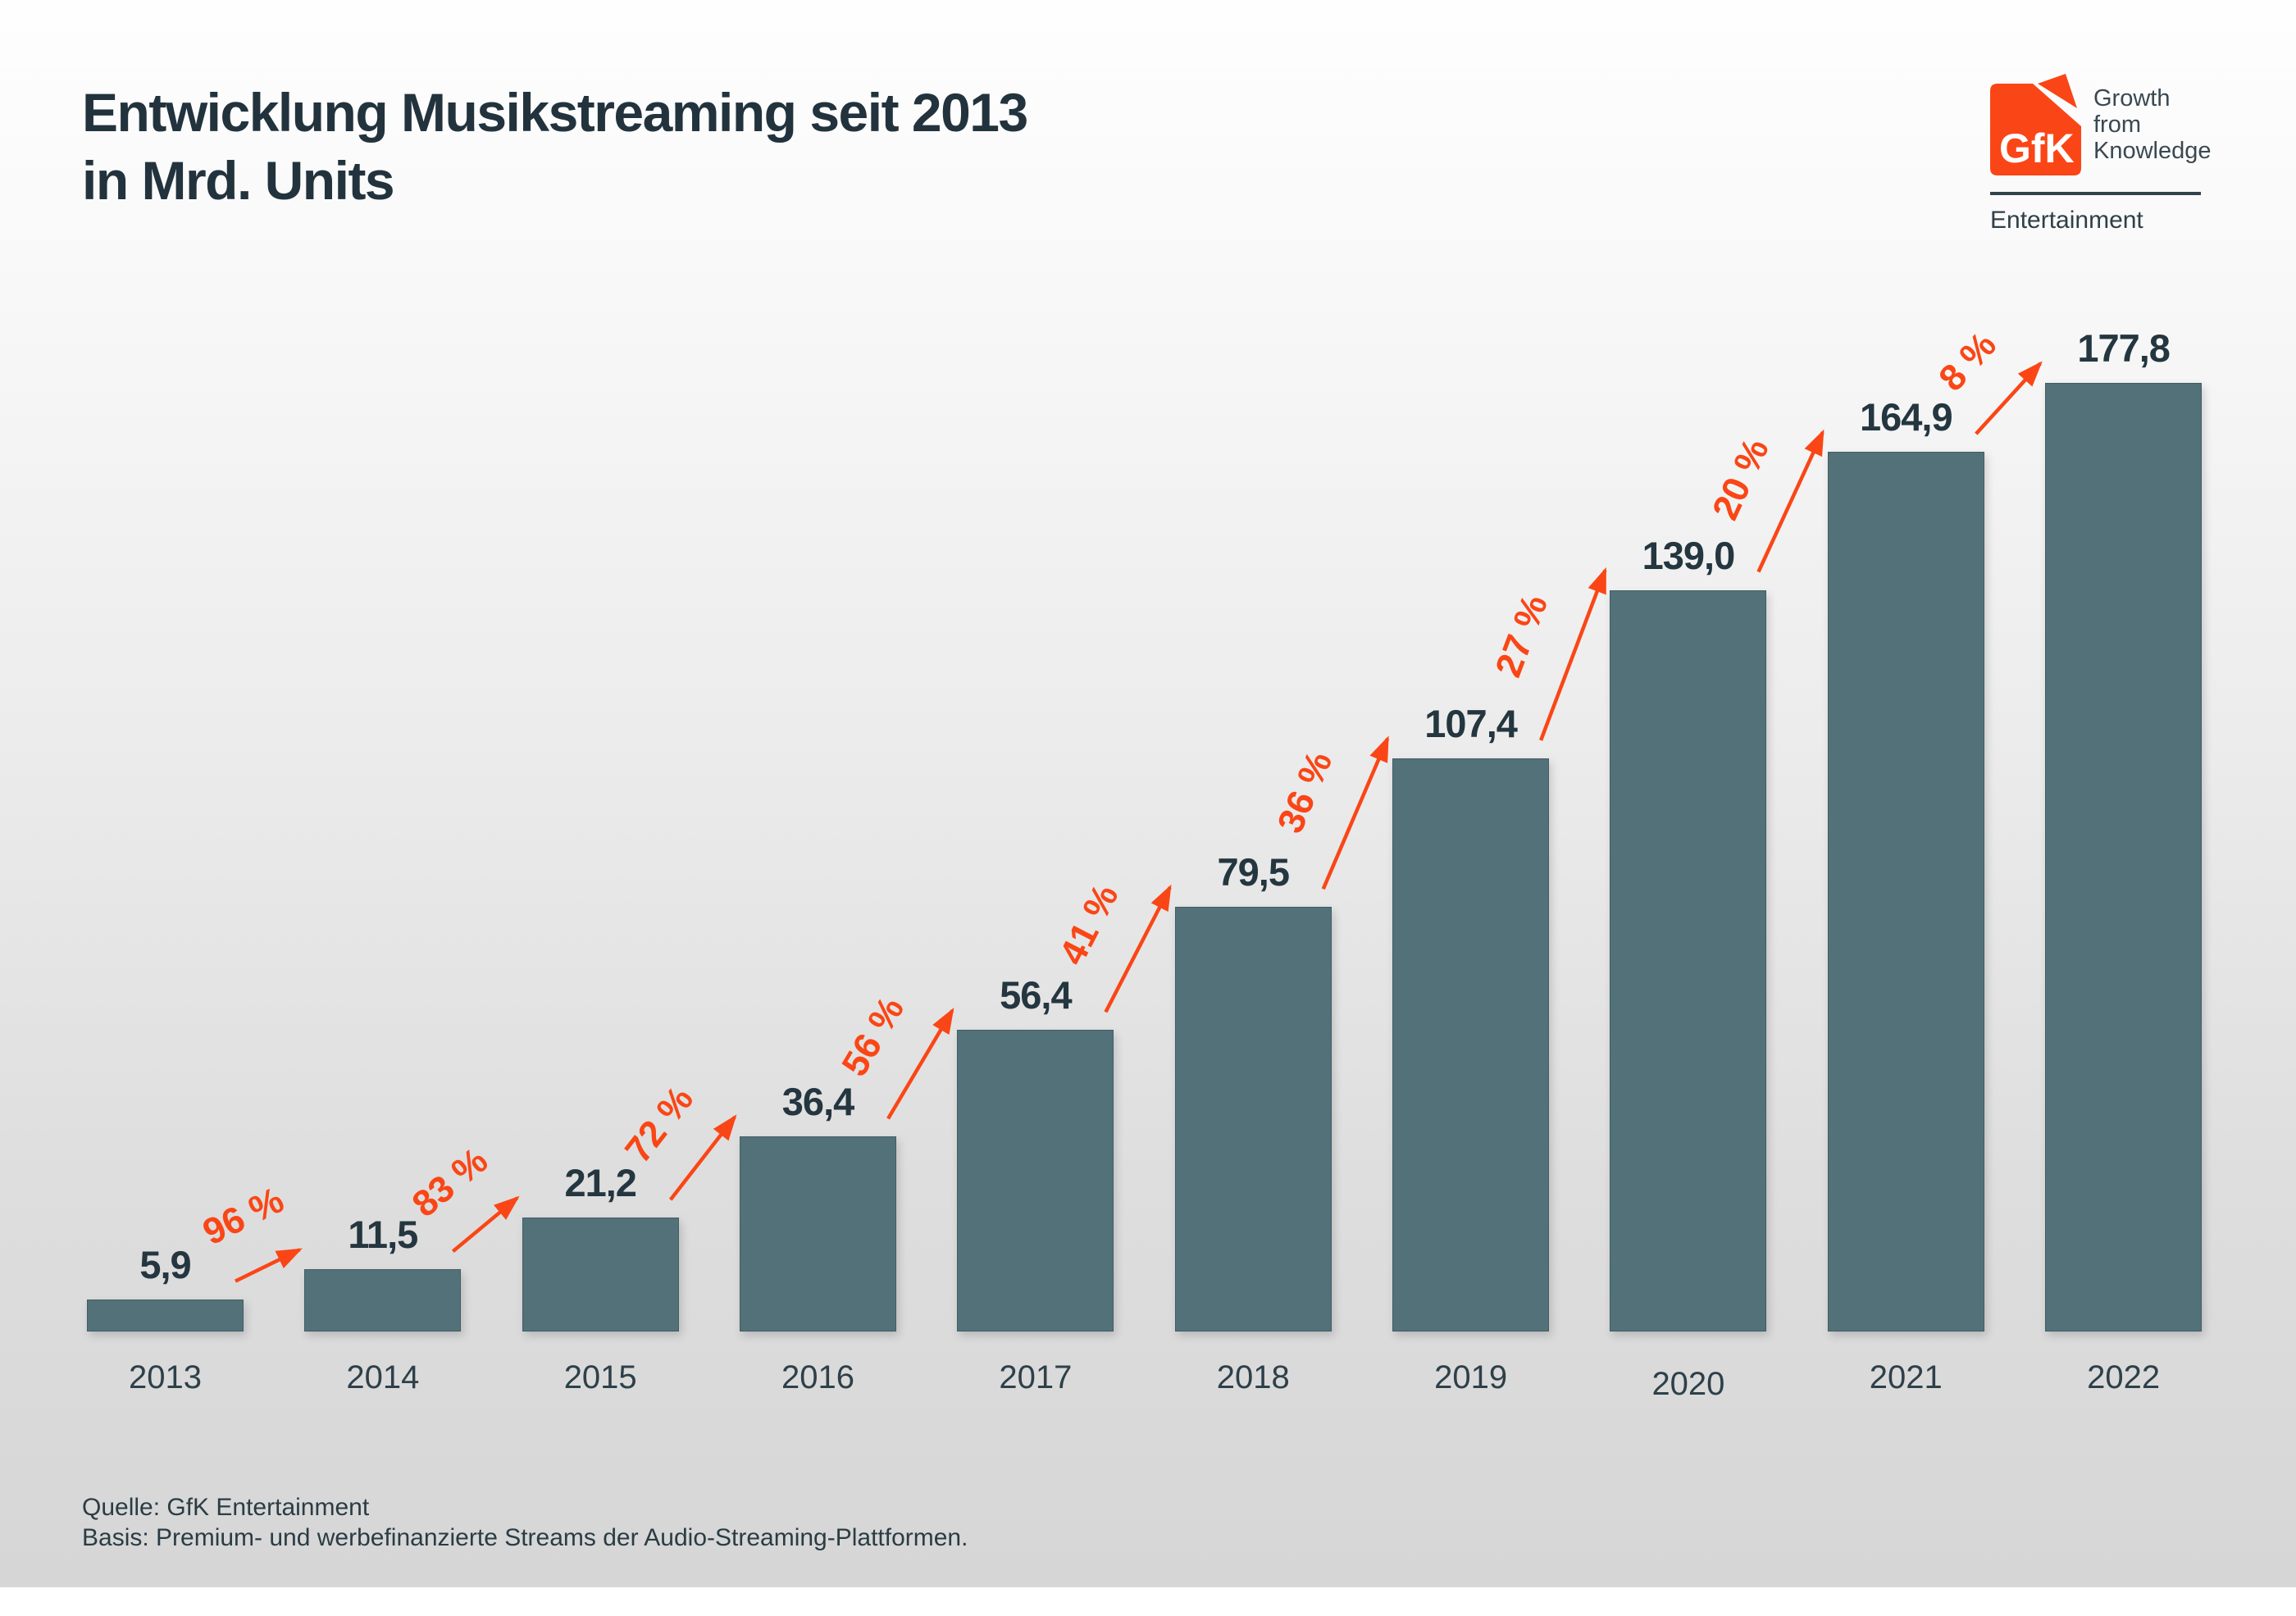 This screenshot has height=1616, width=2296. Describe the element at coordinates (2095, 193) in the screenshot. I see `logo-divider` at that location.